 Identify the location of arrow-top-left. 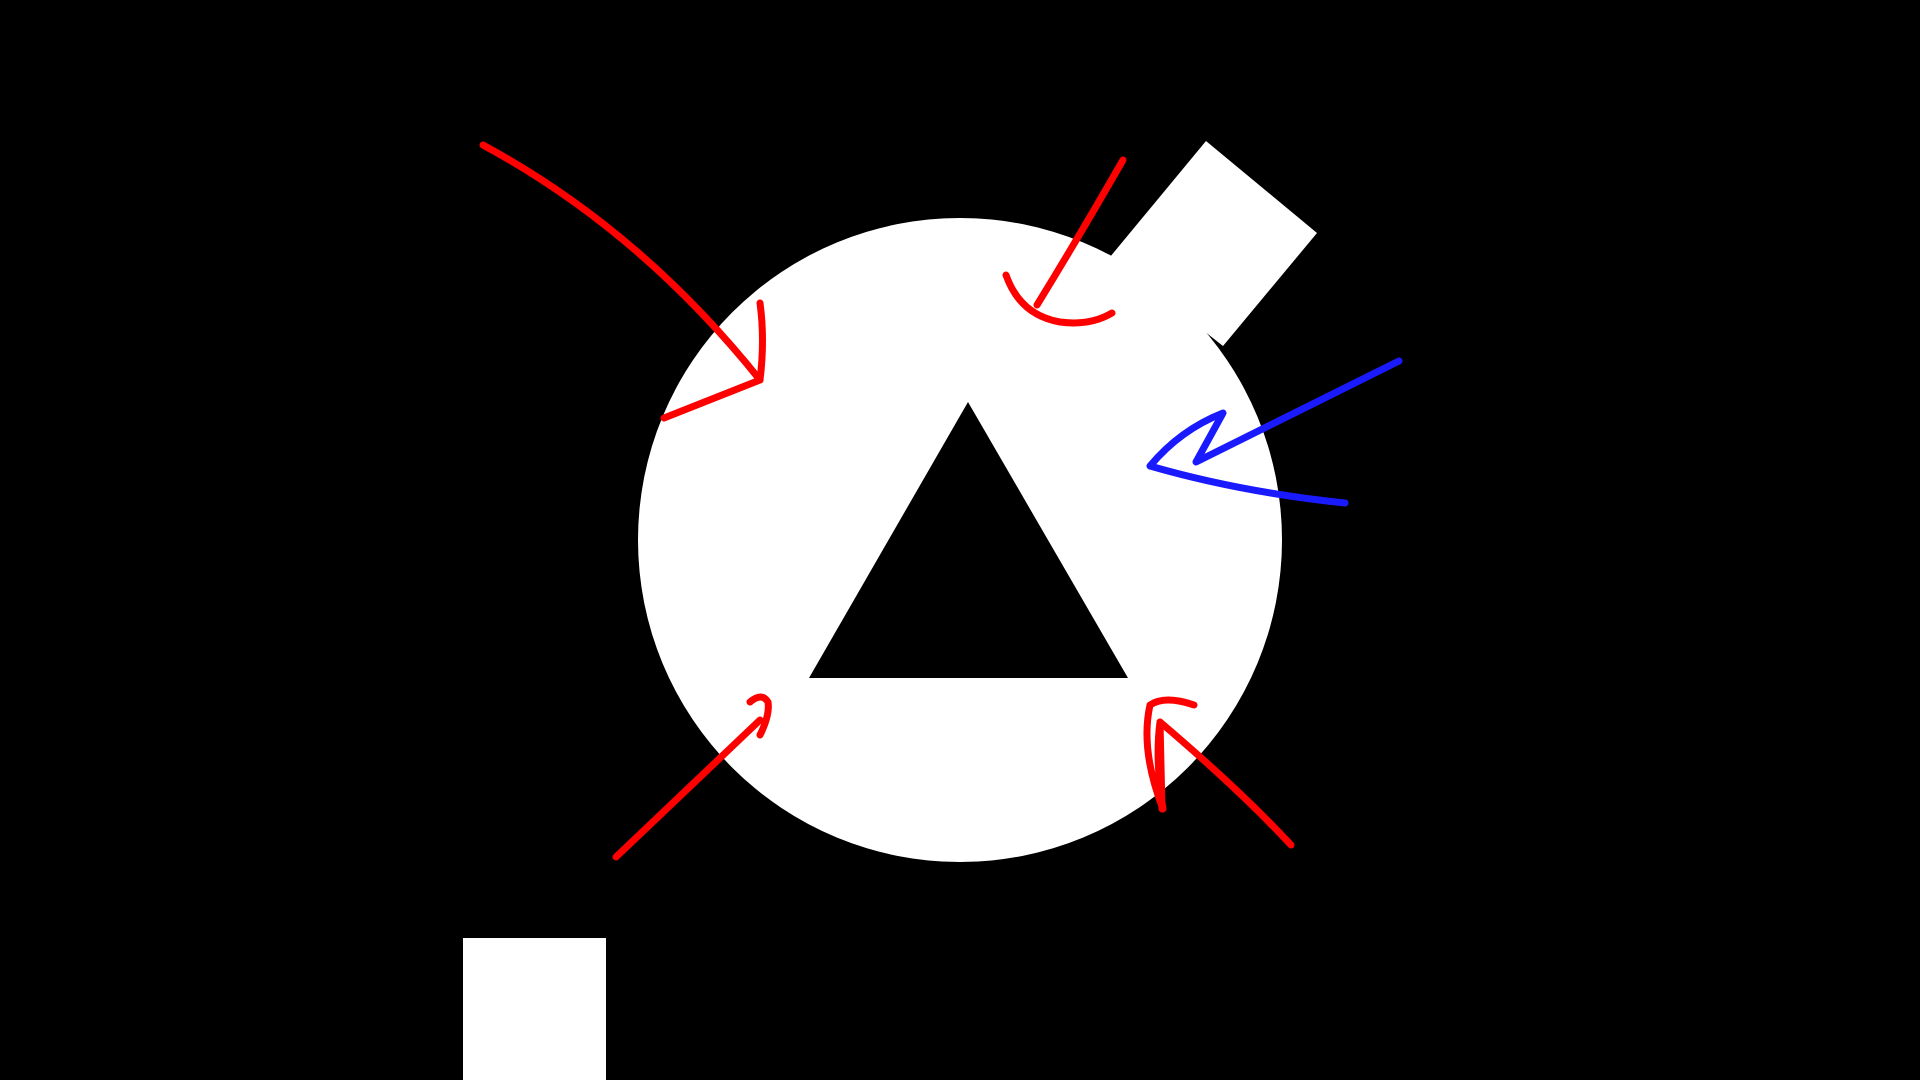
(622, 281).